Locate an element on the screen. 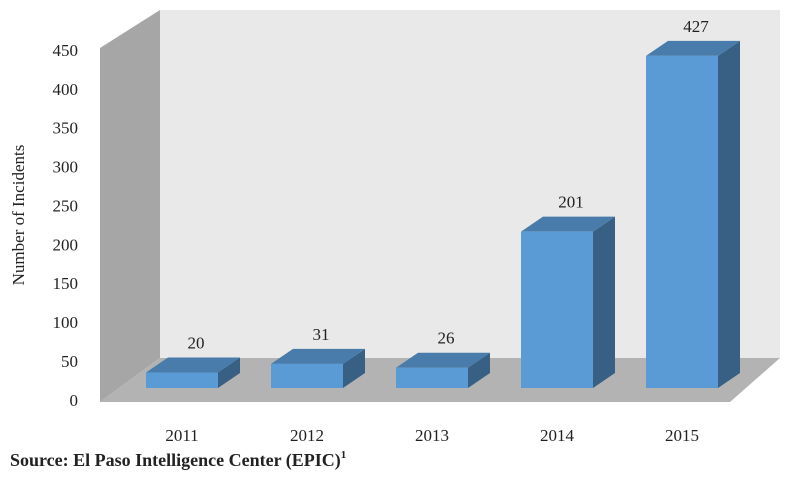 Image resolution: width=800 pixels, height=478 pixels. y-tick-label: 350 is located at coordinates (66, 128).